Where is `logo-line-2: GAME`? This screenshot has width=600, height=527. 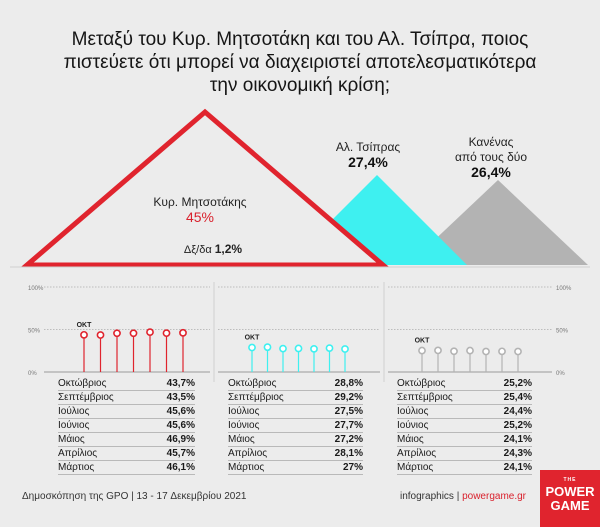
logo-line-2: GAME is located at coordinates (570, 505).